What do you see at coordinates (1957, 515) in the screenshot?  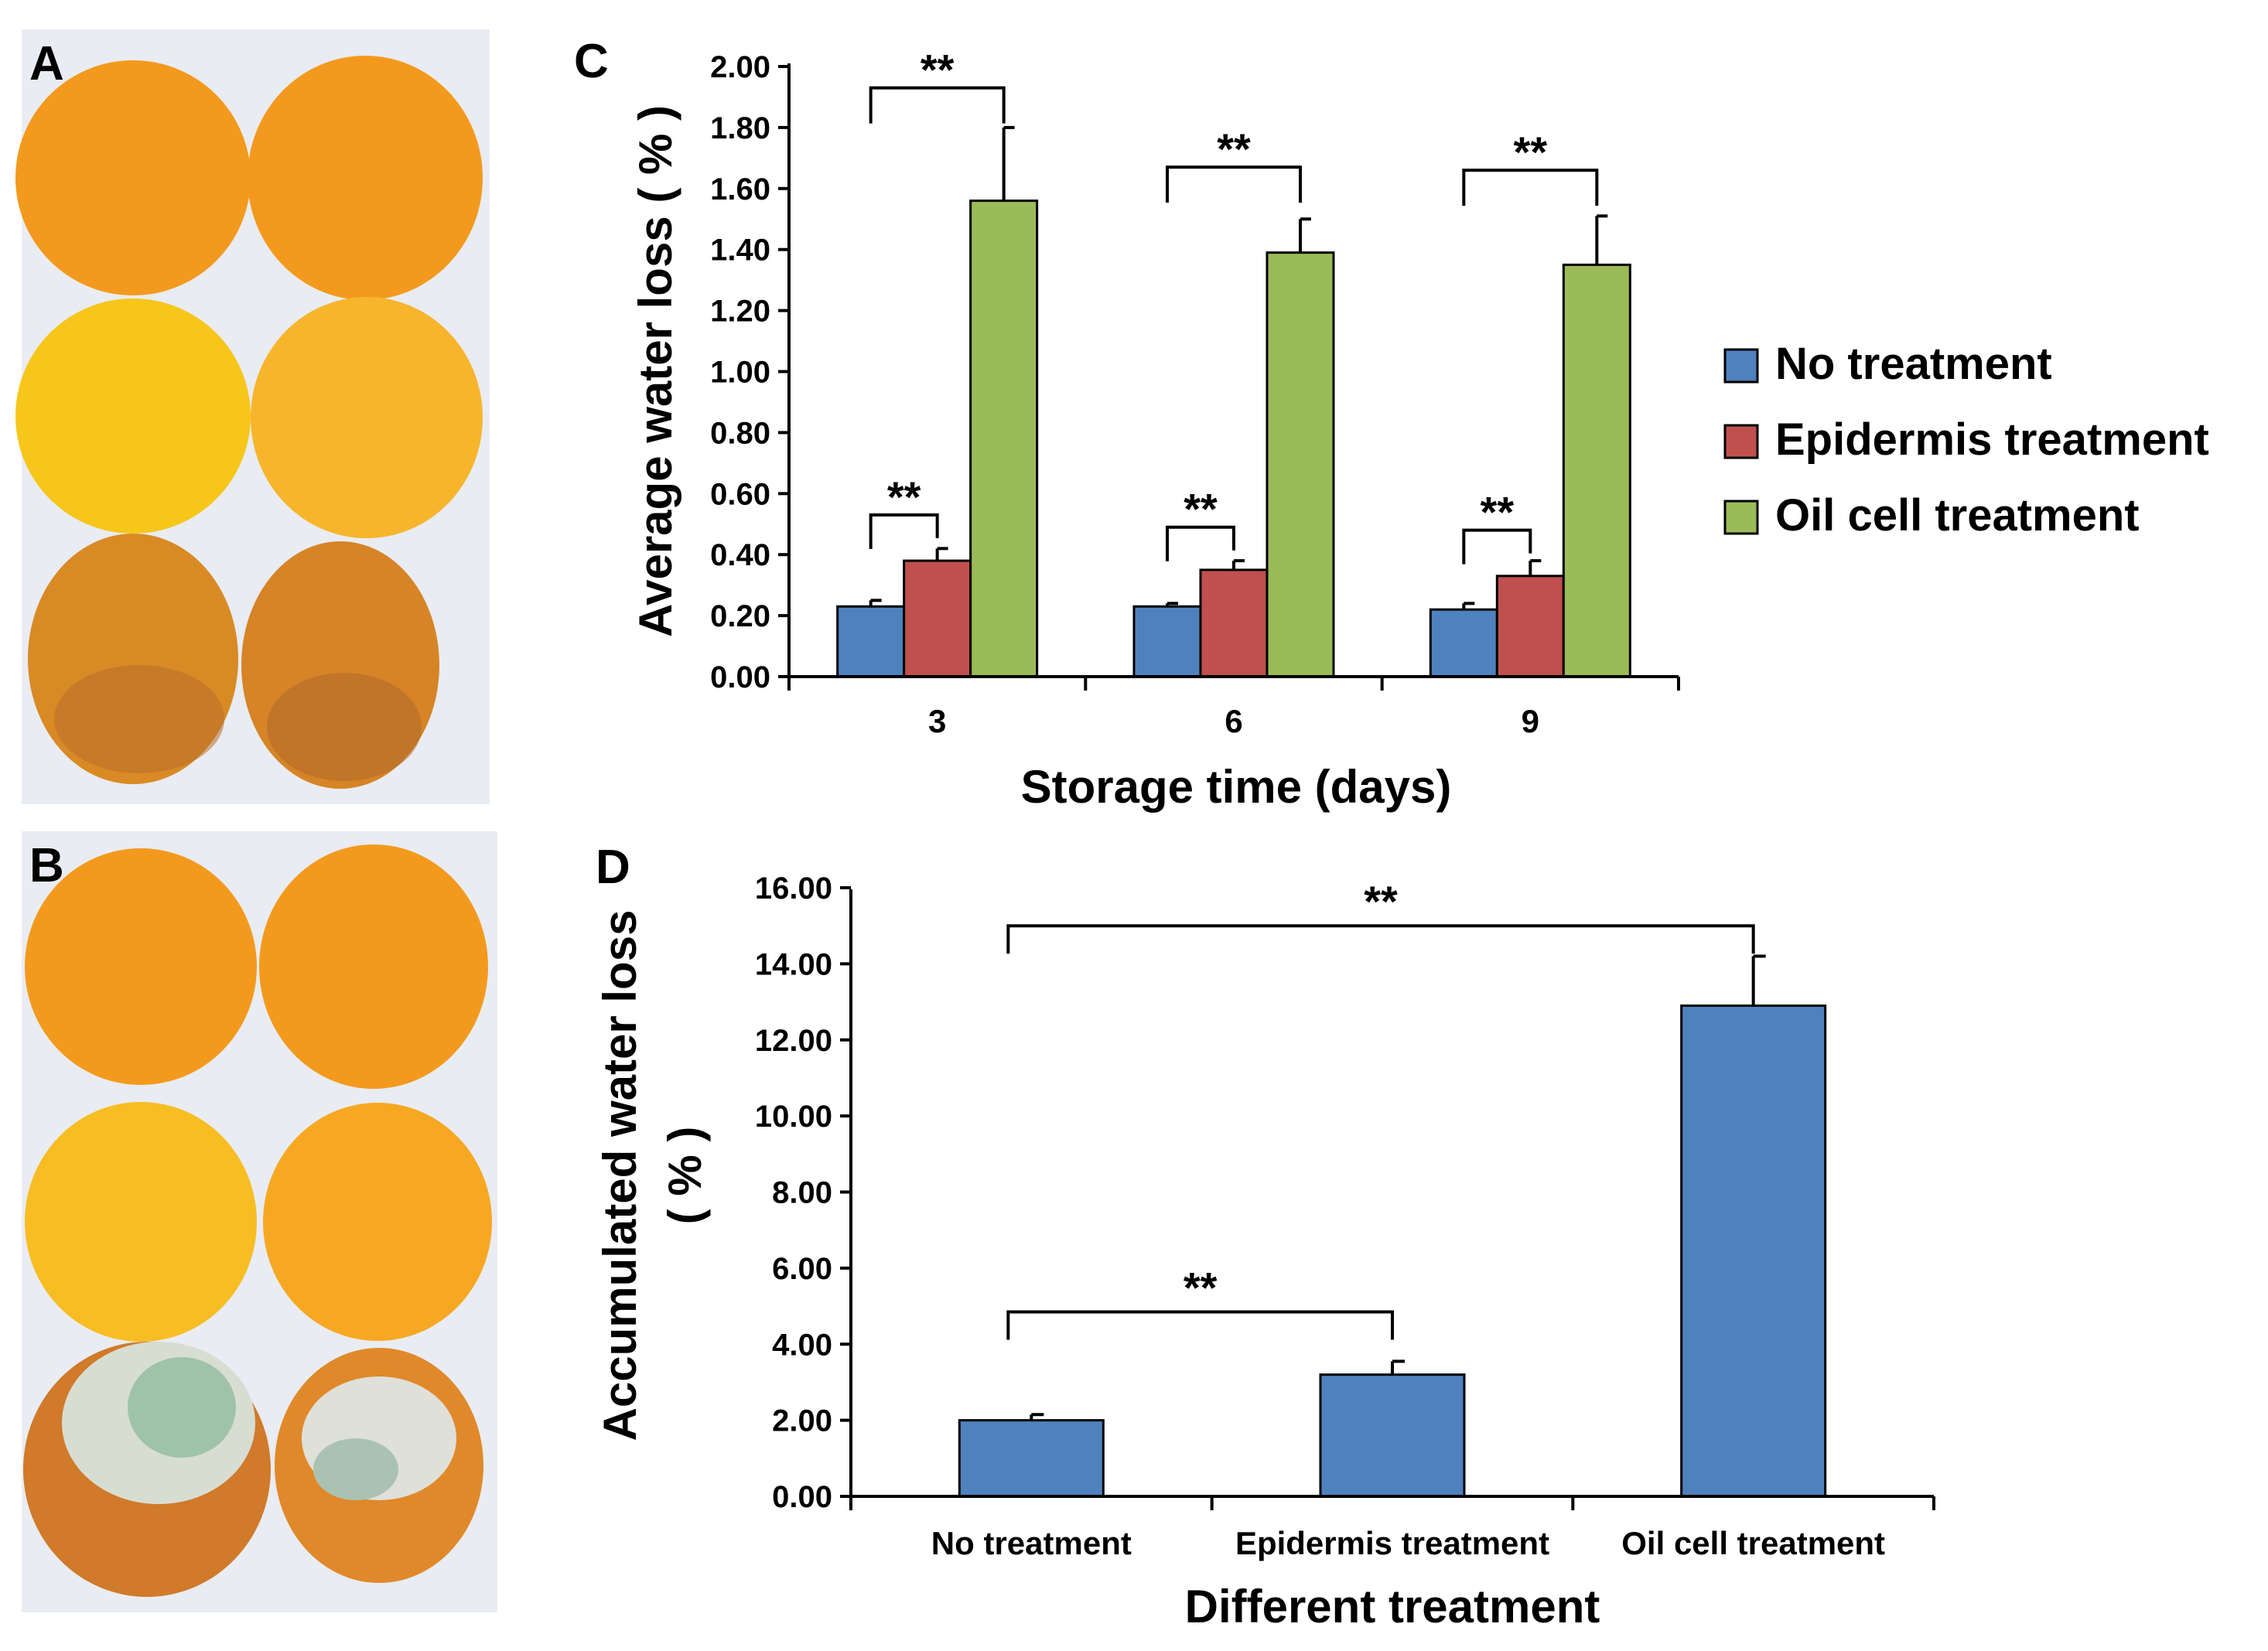 I see `legend-label-oil-cell: Oil cell treatment` at bounding box center [1957, 515].